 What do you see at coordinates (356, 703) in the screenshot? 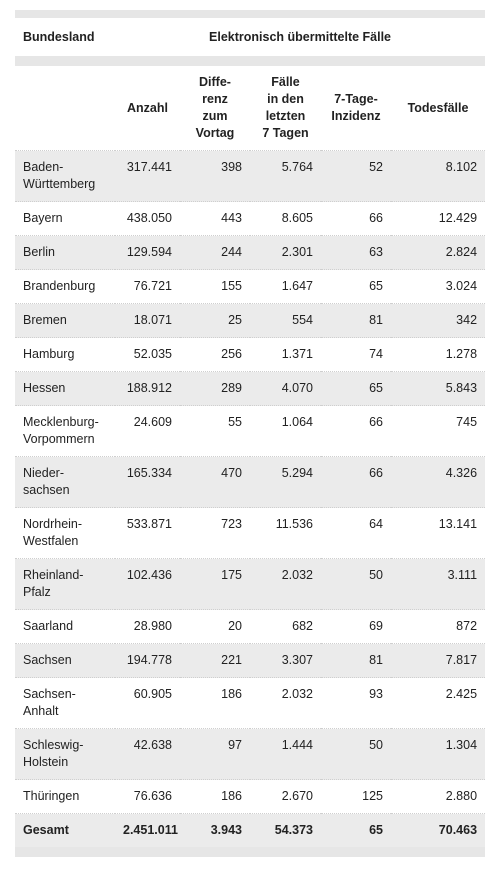
I see `cell: 93` at bounding box center [356, 703].